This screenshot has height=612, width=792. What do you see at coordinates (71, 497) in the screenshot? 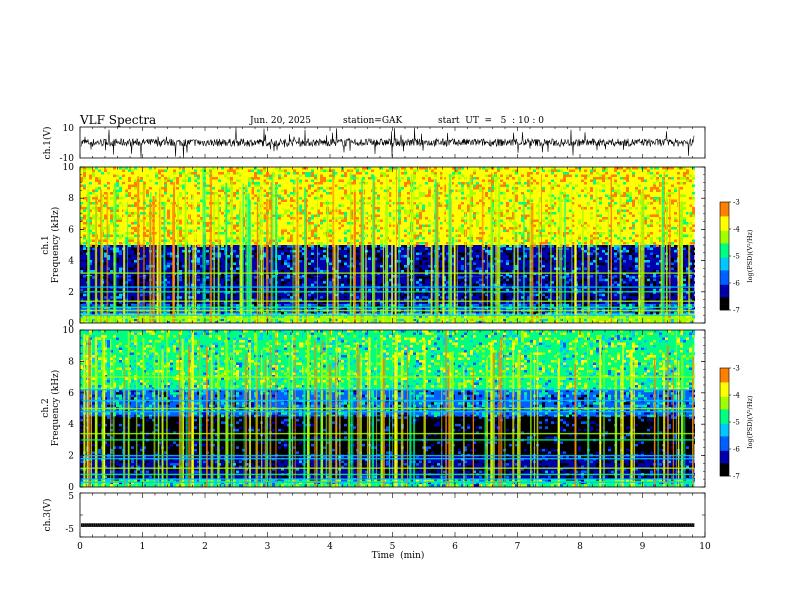
I see `ch3-ytick-top: 5` at bounding box center [71, 497].